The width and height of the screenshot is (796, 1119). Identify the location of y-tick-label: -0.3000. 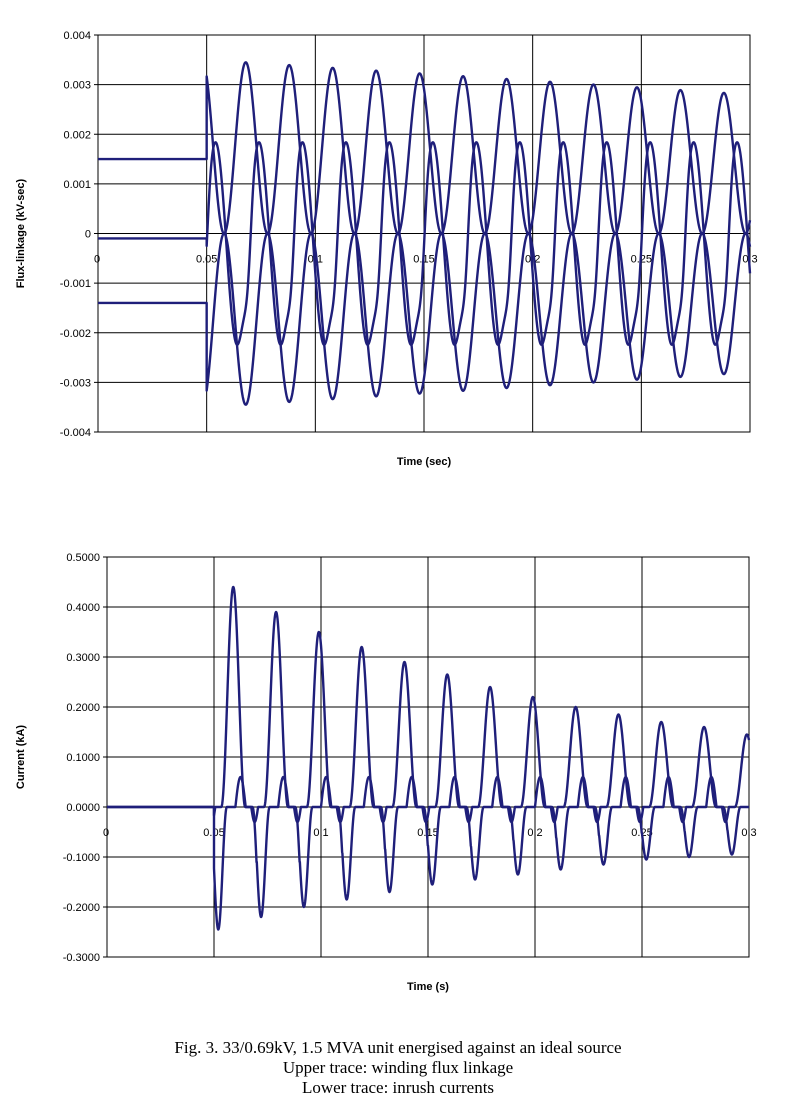
(81, 958).